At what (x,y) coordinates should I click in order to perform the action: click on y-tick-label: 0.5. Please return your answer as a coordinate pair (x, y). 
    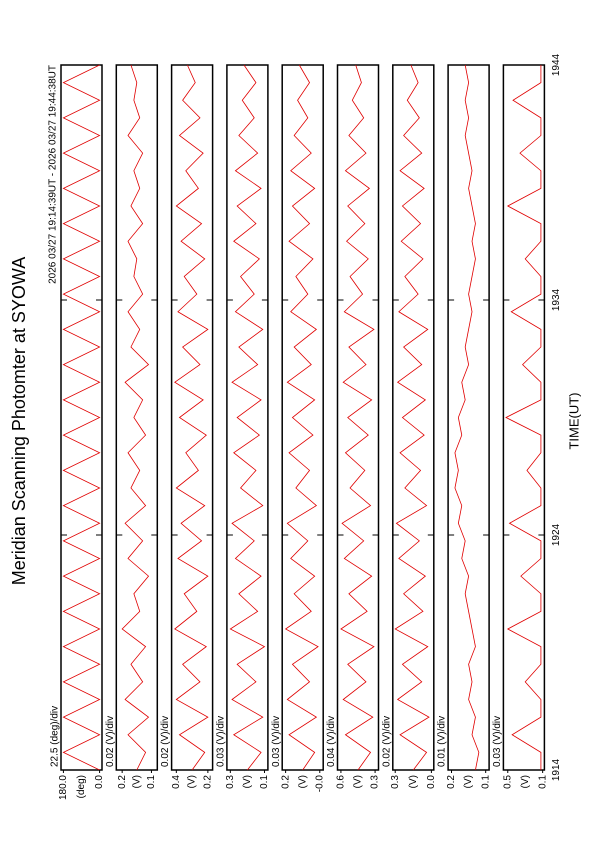
    Looking at the image, I should click on (507, 782).